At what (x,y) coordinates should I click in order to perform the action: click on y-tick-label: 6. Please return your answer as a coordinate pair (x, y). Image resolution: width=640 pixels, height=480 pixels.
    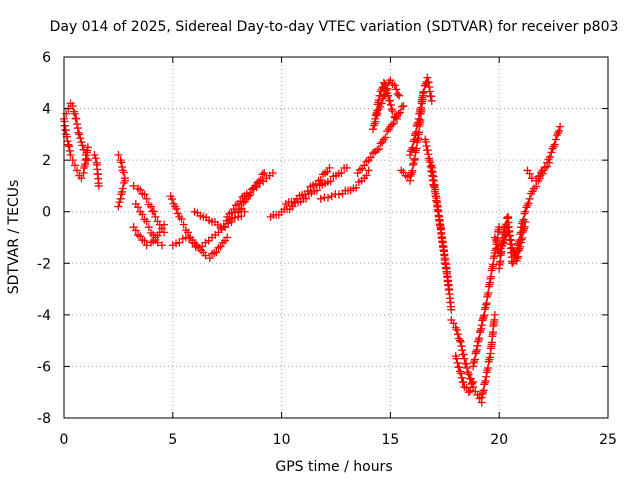
    Looking at the image, I should click on (46, 58).